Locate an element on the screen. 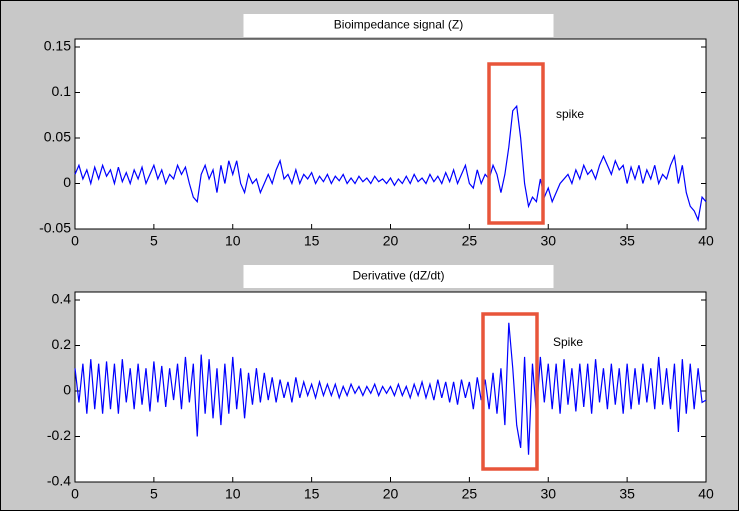  y-tick-label: -0.2 is located at coordinates (59, 435).